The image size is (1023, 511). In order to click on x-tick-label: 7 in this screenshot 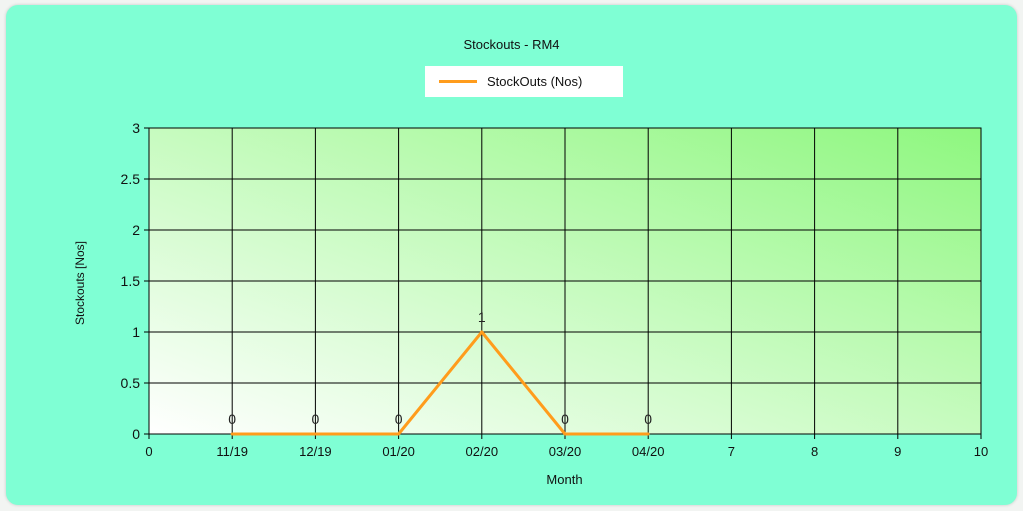, I will do `click(731, 451)`.